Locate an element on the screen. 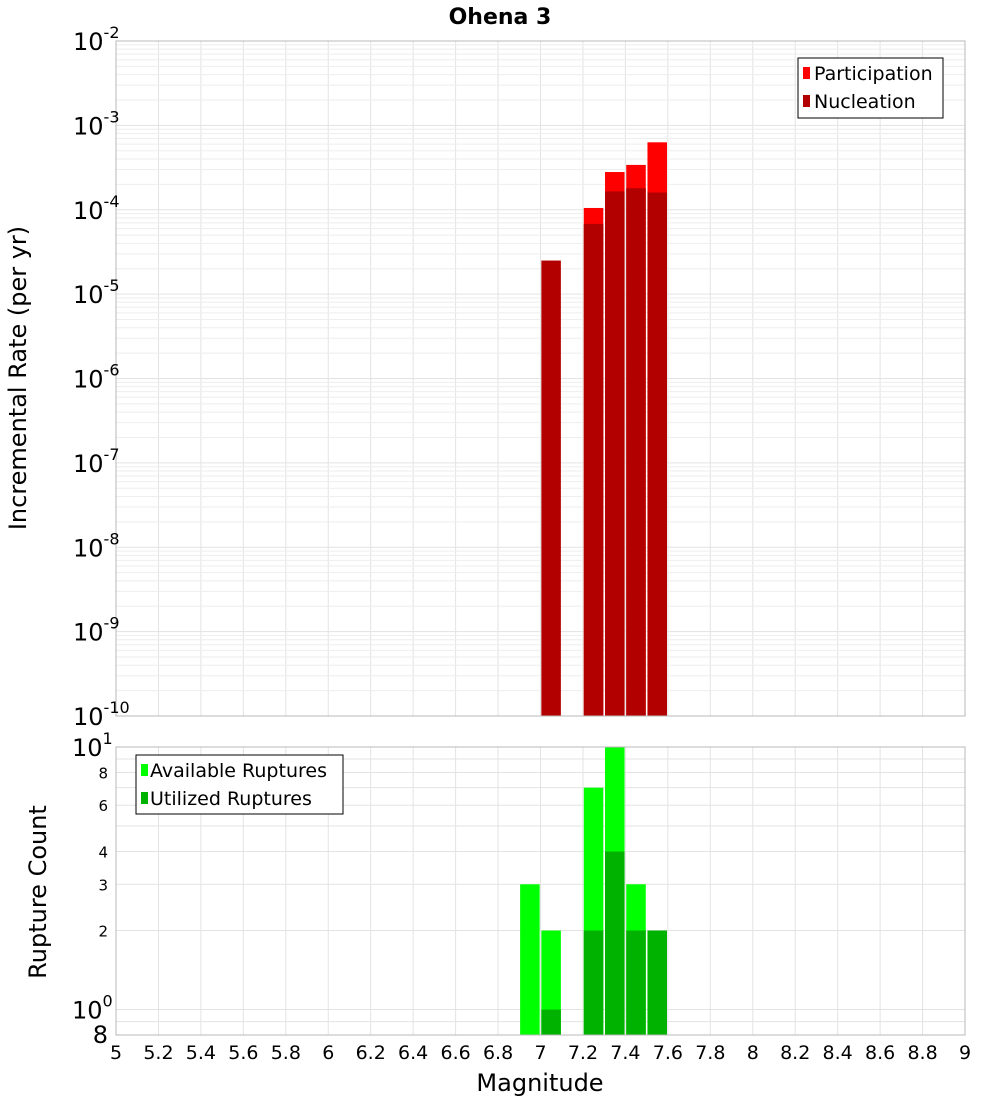 This screenshot has height=1100, width=1000. x-tick-label: 8.6 is located at coordinates (880, 1053).